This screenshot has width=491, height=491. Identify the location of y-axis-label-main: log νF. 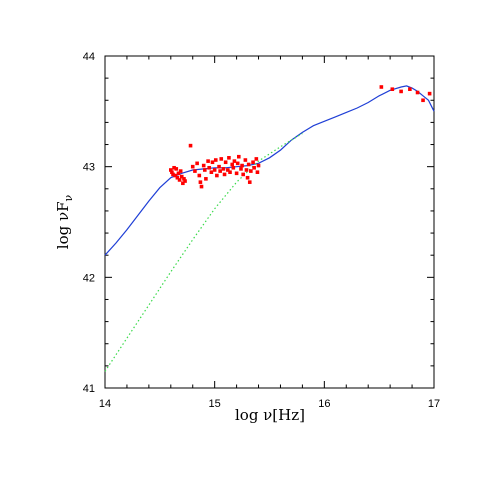
(63, 225).